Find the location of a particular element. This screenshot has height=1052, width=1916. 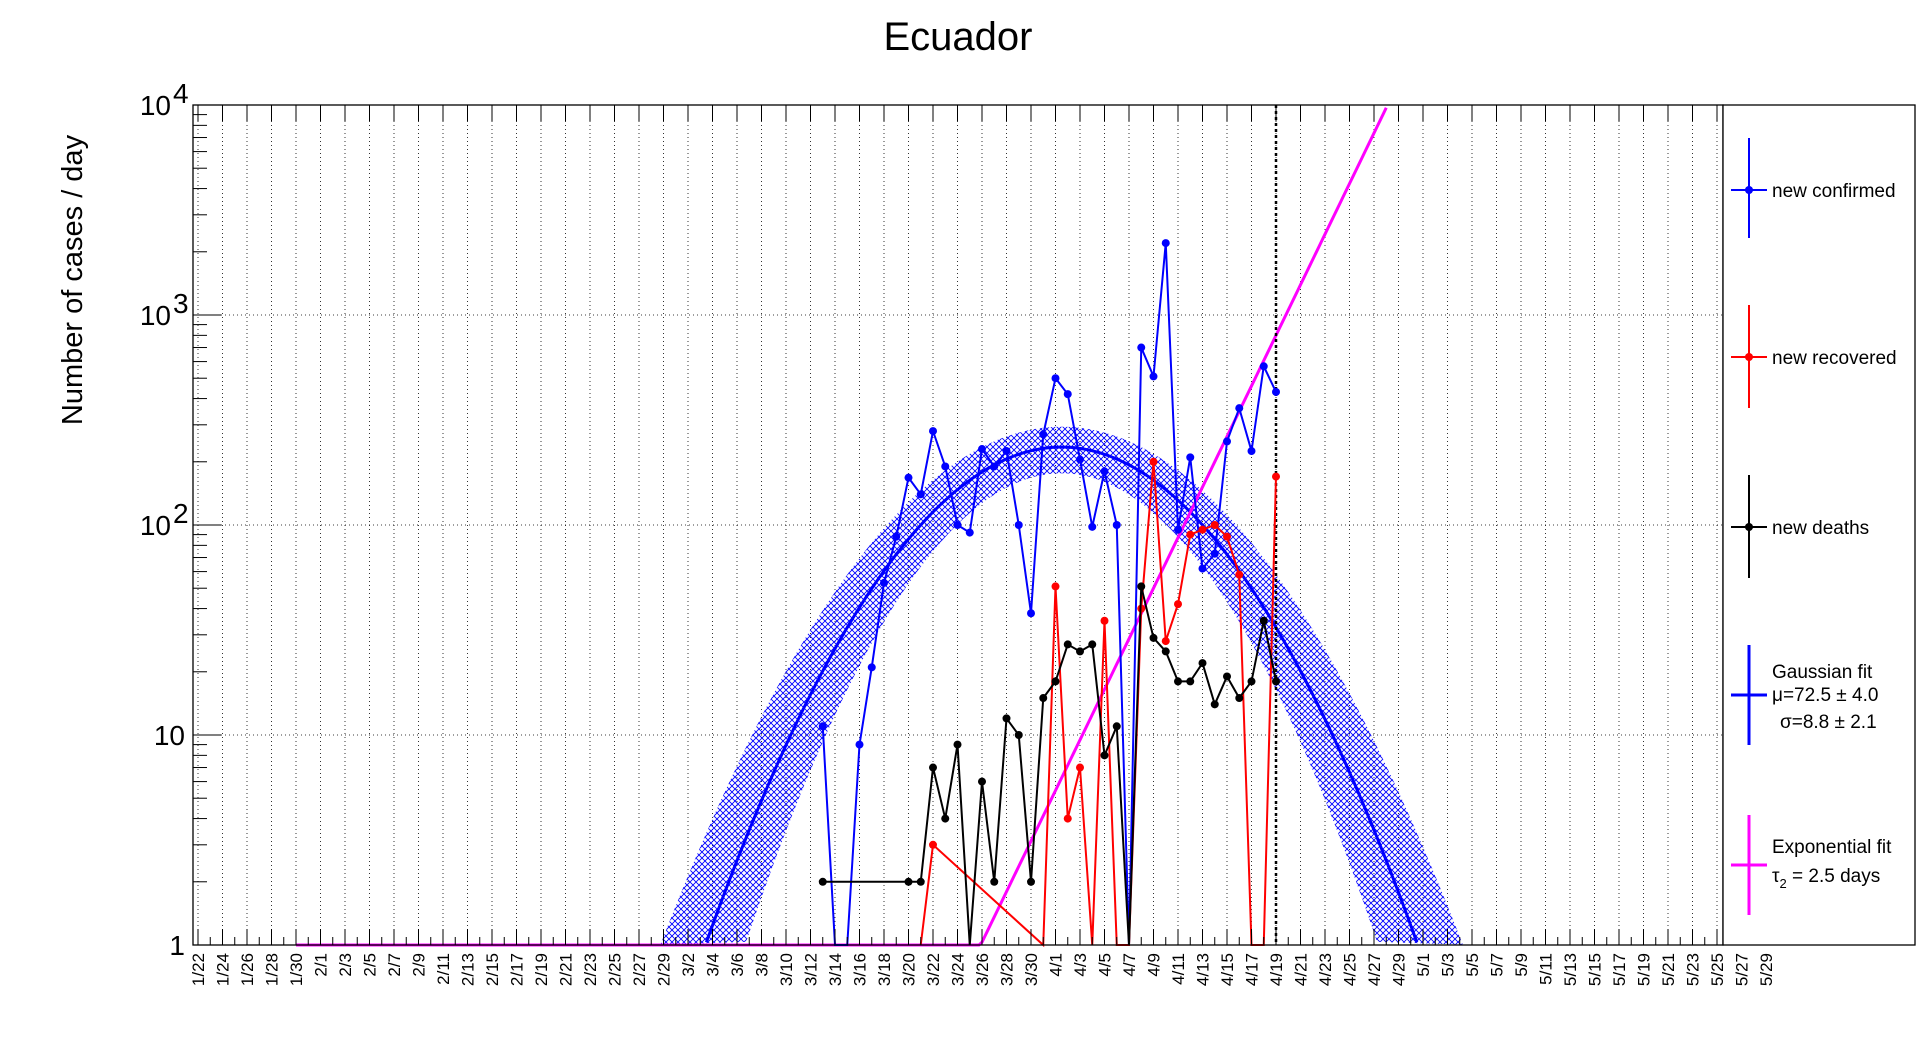

x-tick-label: 2/7 is located at coordinates (394, 965).